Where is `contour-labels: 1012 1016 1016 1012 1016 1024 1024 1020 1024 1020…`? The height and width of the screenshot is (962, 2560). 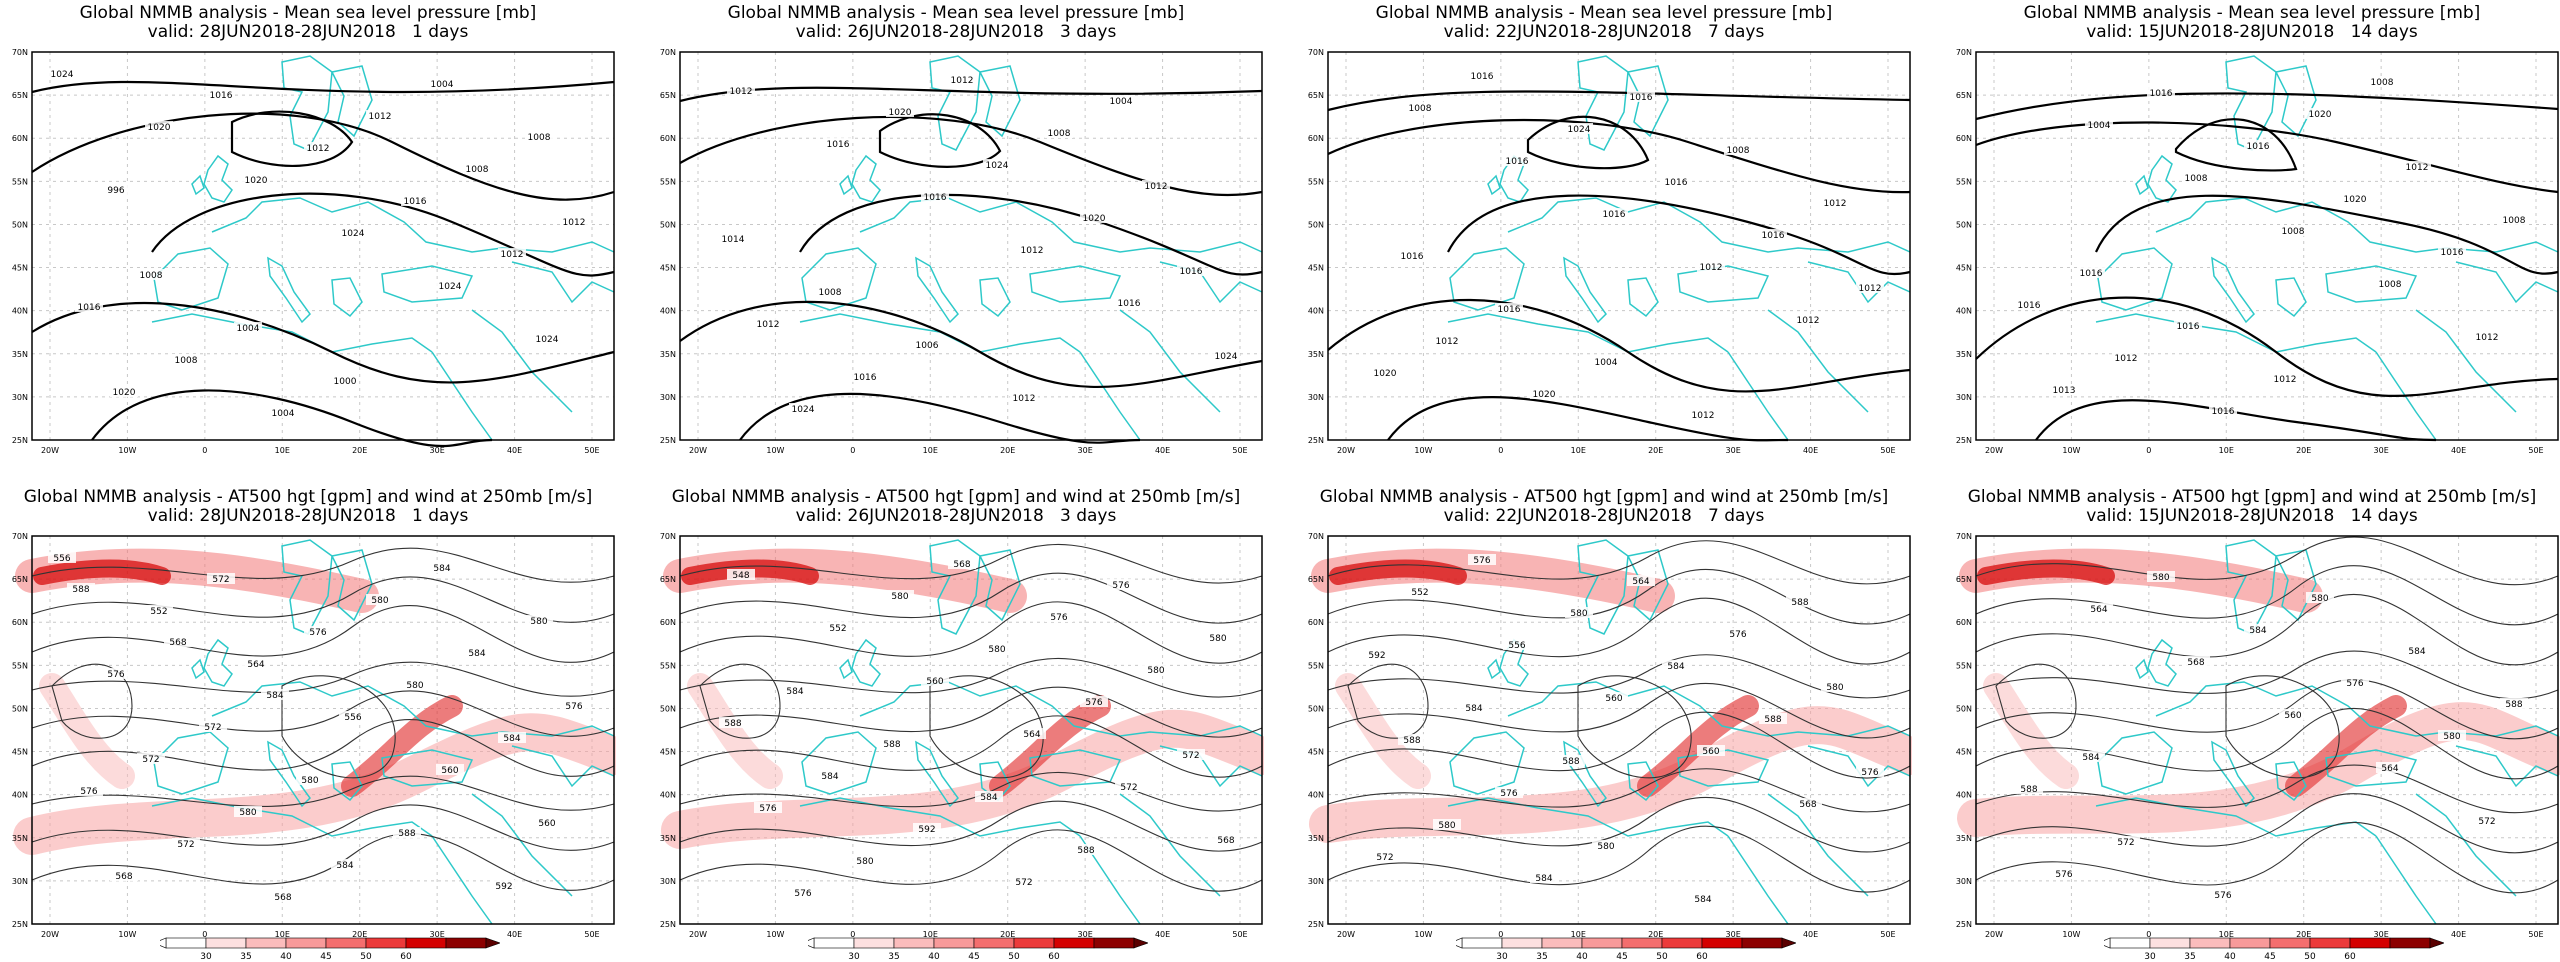
contour-labels: 1012 1016 1016 1012 1016 1024 1024 1020 1024 1020… is located at coordinates (979, 244).